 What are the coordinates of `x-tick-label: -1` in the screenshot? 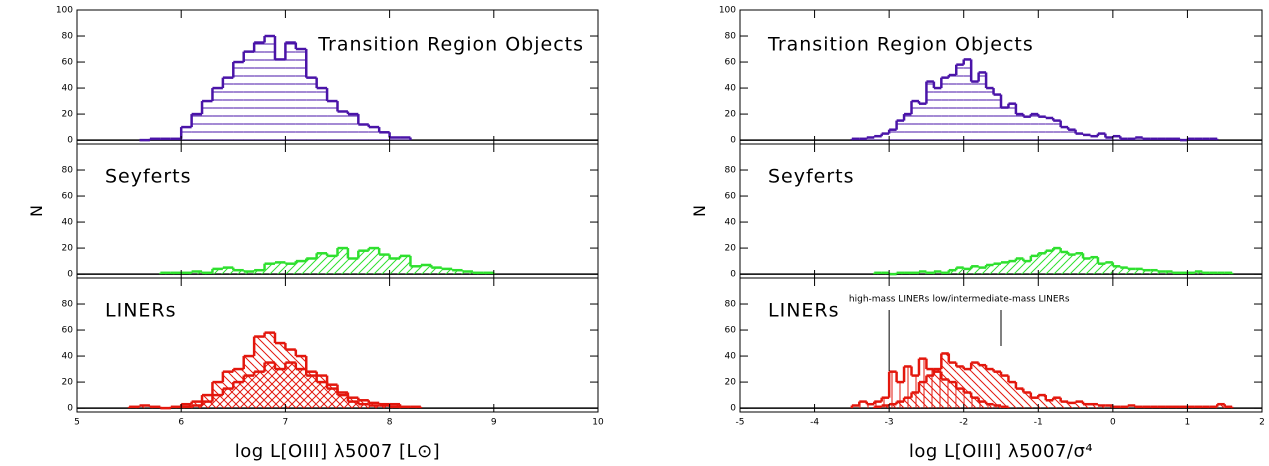 It's located at (1038, 423).